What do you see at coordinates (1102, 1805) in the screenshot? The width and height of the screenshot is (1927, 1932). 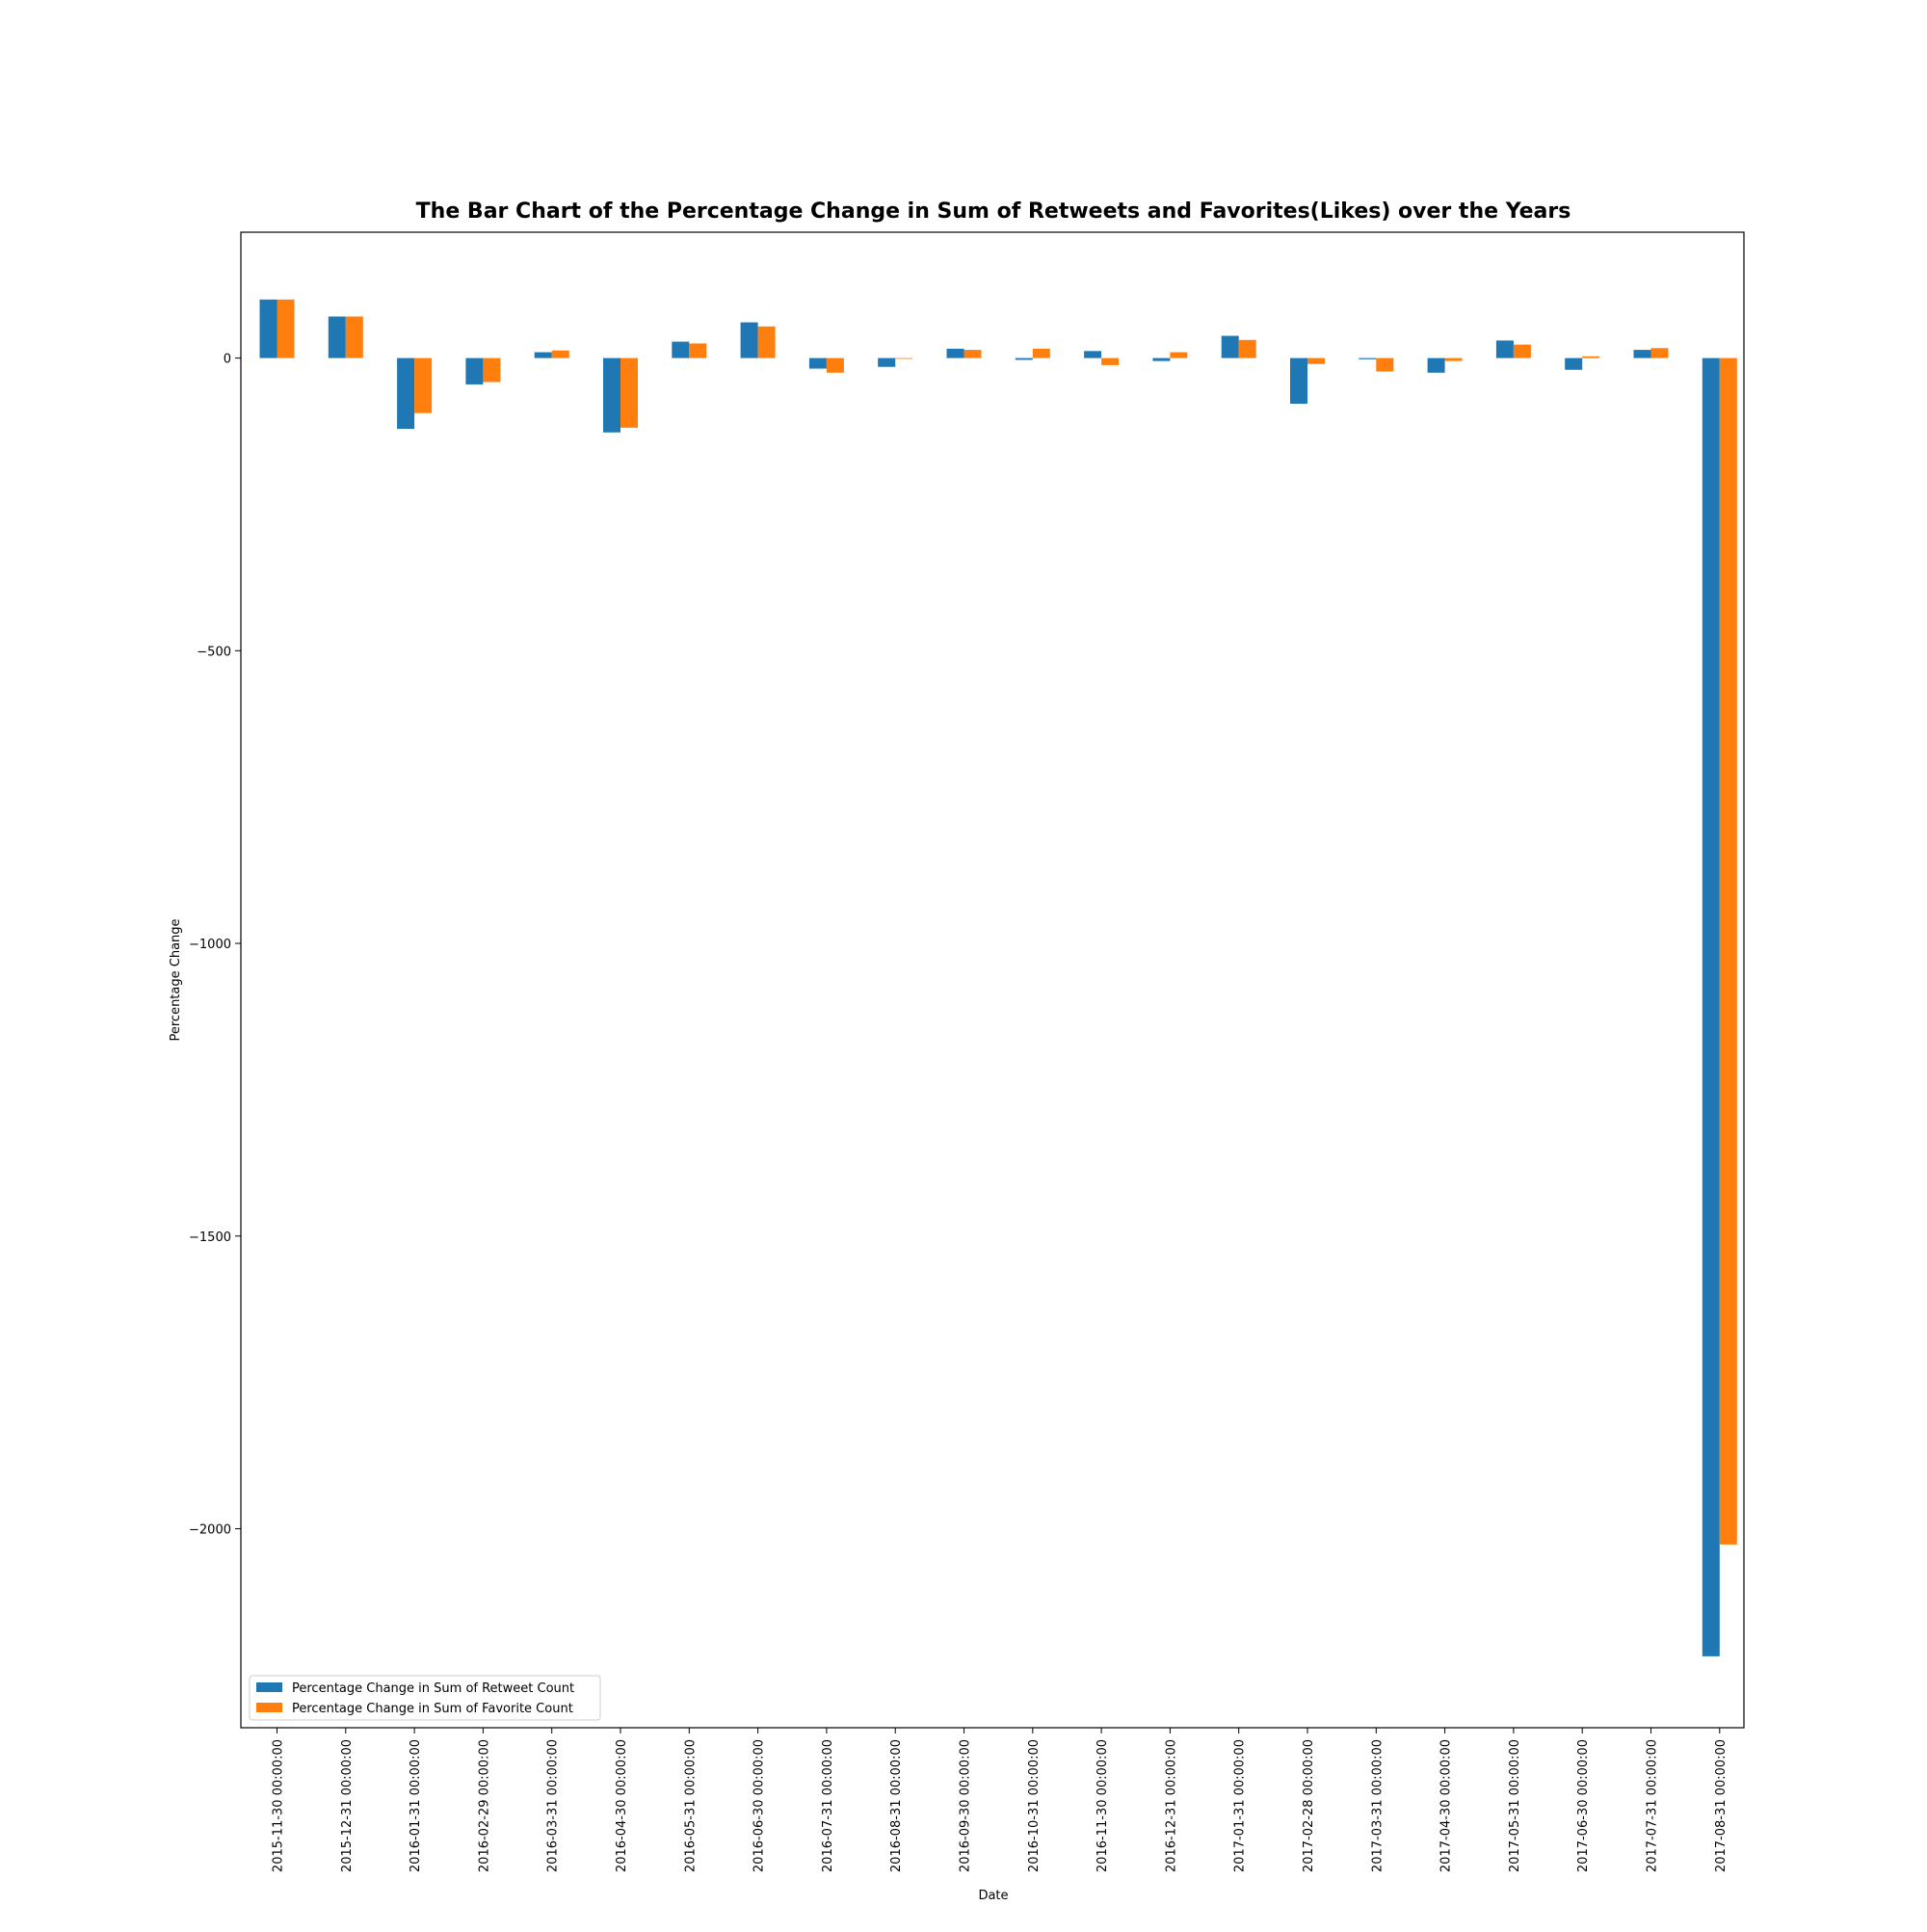 I see `x-tick-label-12: 2016-11-30 00:00:00` at bounding box center [1102, 1805].